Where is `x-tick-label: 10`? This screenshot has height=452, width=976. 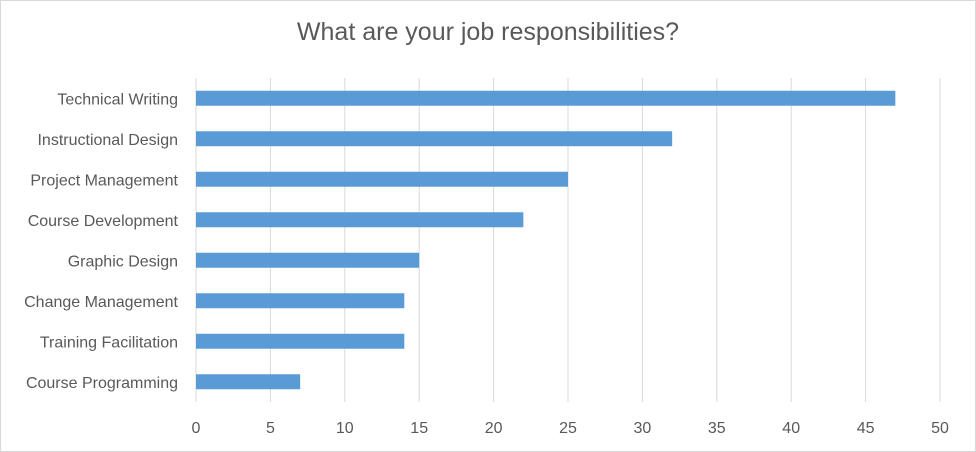
x-tick-label: 10 is located at coordinates (345, 428).